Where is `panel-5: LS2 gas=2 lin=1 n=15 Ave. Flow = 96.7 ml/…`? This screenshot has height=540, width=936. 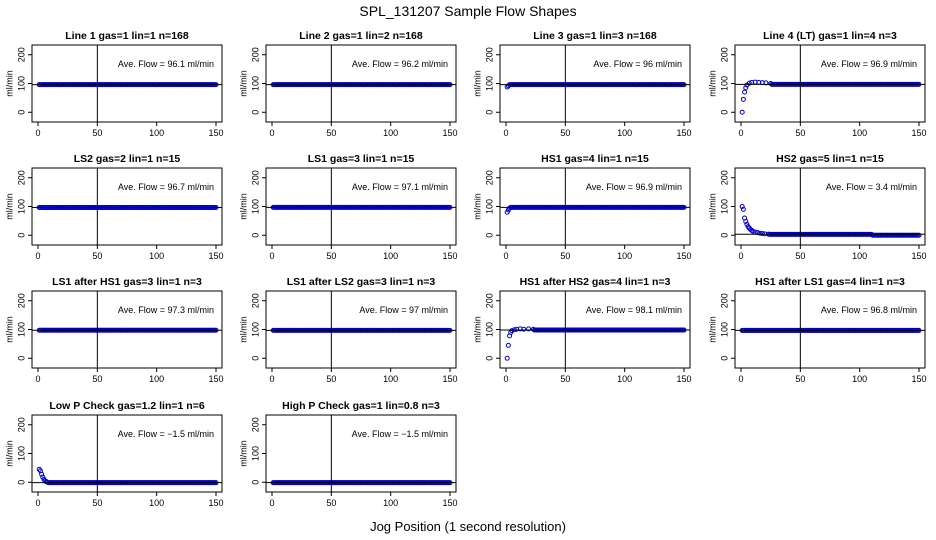 panel-5: LS2 gas=2 lin=1 n=15 Ave. Flow = 96.7 ml/… is located at coordinates (113, 207).